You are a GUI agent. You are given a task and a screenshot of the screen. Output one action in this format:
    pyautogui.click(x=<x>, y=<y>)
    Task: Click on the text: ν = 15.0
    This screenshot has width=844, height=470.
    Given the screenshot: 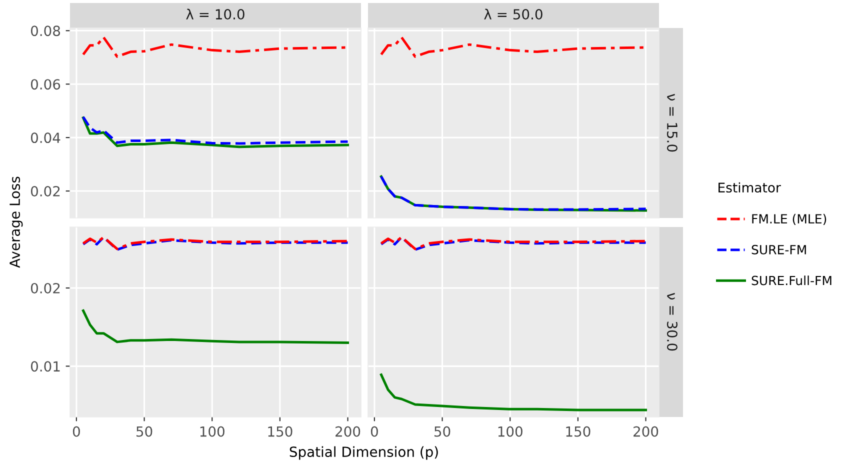 What is the action you would take?
    pyautogui.click(x=672, y=123)
    